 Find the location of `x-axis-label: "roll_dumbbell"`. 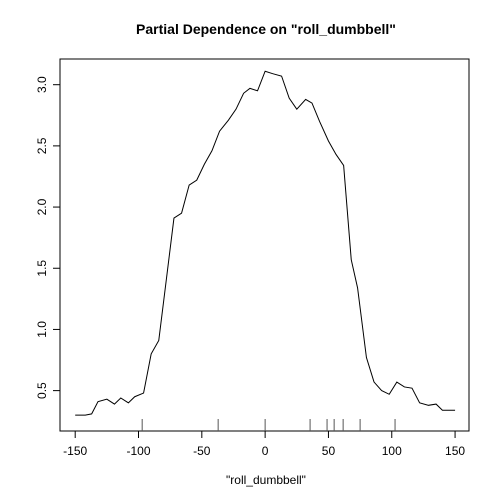

x-axis-label: "roll_dumbbell" is located at coordinates (266, 480).